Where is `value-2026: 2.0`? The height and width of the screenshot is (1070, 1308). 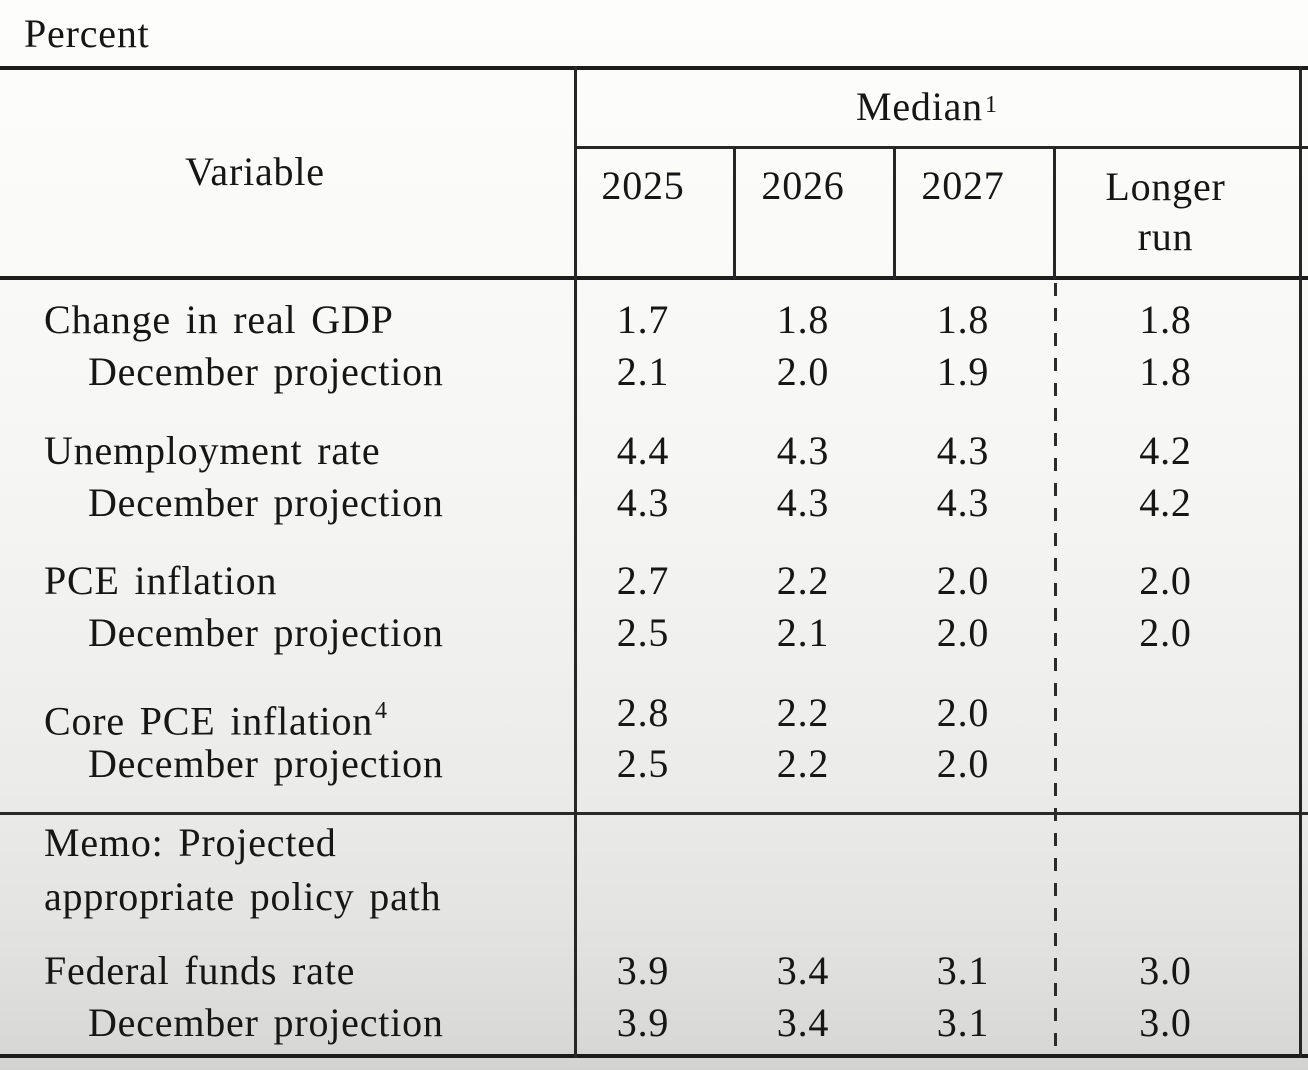
value-2026: 2.0 is located at coordinates (803, 371).